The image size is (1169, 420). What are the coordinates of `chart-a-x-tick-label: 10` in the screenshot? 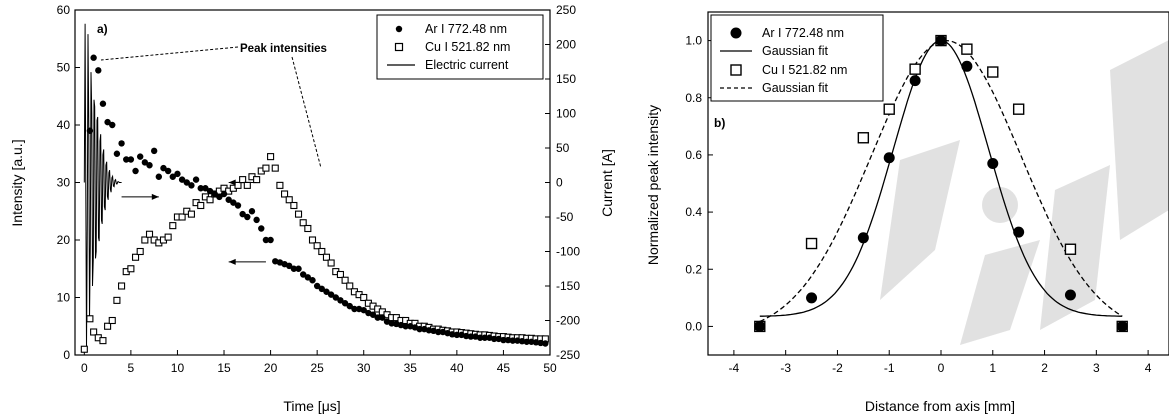 It's located at (178, 368).